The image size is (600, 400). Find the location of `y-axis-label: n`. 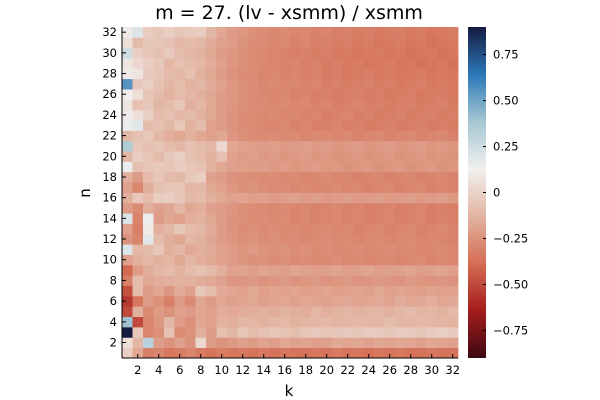

y-axis-label: n is located at coordinates (85, 193).